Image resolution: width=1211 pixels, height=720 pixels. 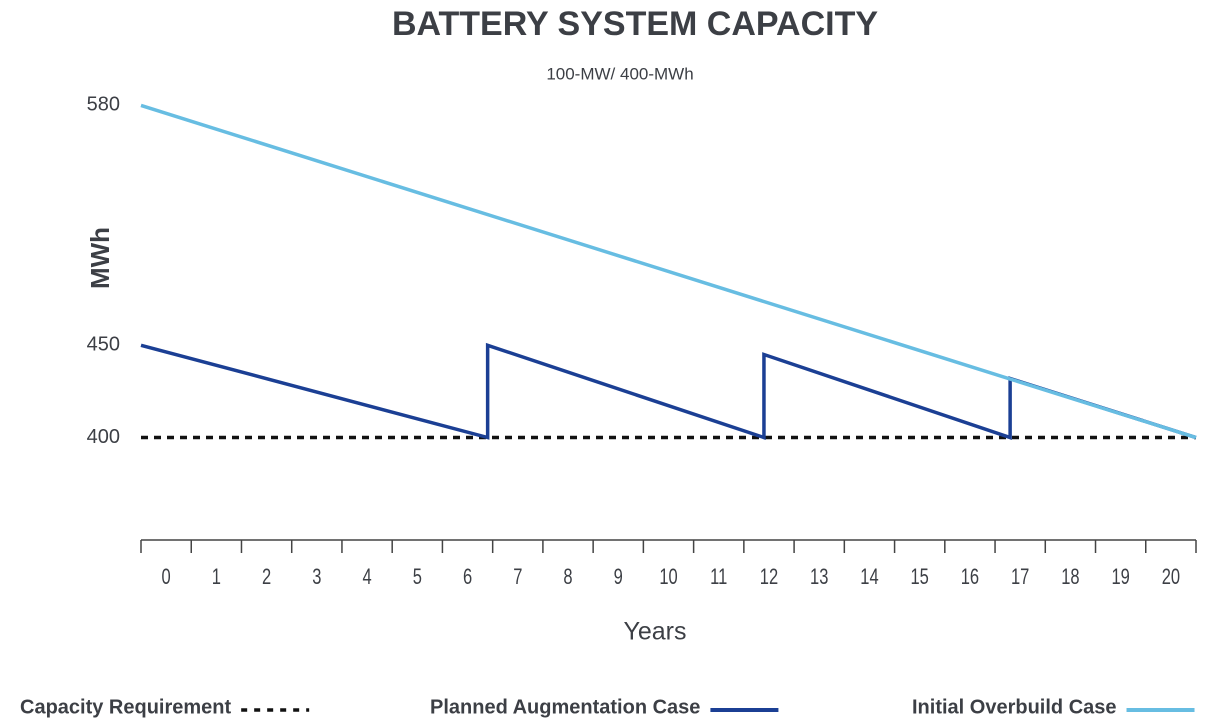 I want to click on legend-label: Initial Overbuild Case, so click(x=1014, y=707).